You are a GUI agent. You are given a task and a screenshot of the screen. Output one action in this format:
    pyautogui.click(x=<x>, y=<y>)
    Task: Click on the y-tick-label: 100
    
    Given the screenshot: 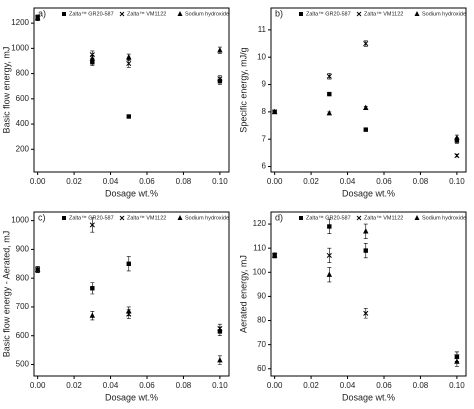 What is the action you would take?
    pyautogui.click(x=260, y=271)
    